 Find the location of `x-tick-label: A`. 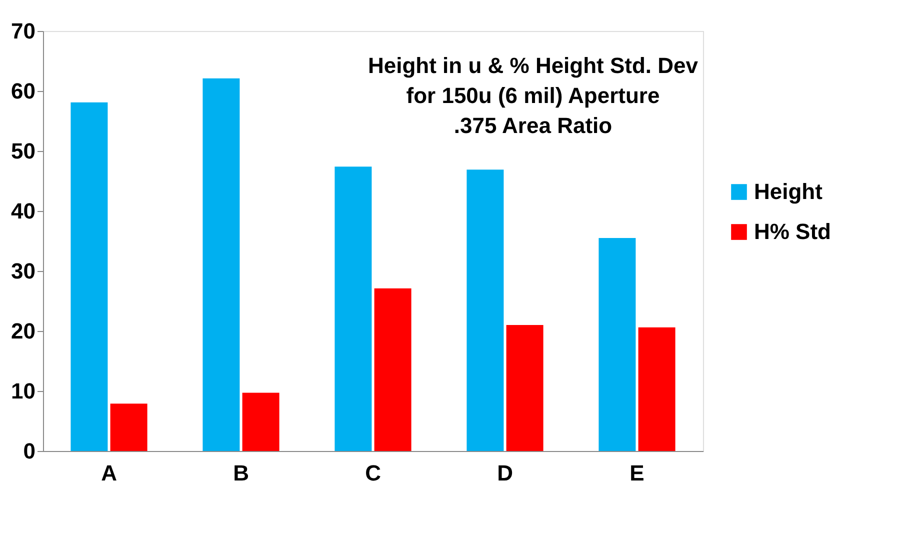

x-tick-label: A is located at coordinates (109, 473).